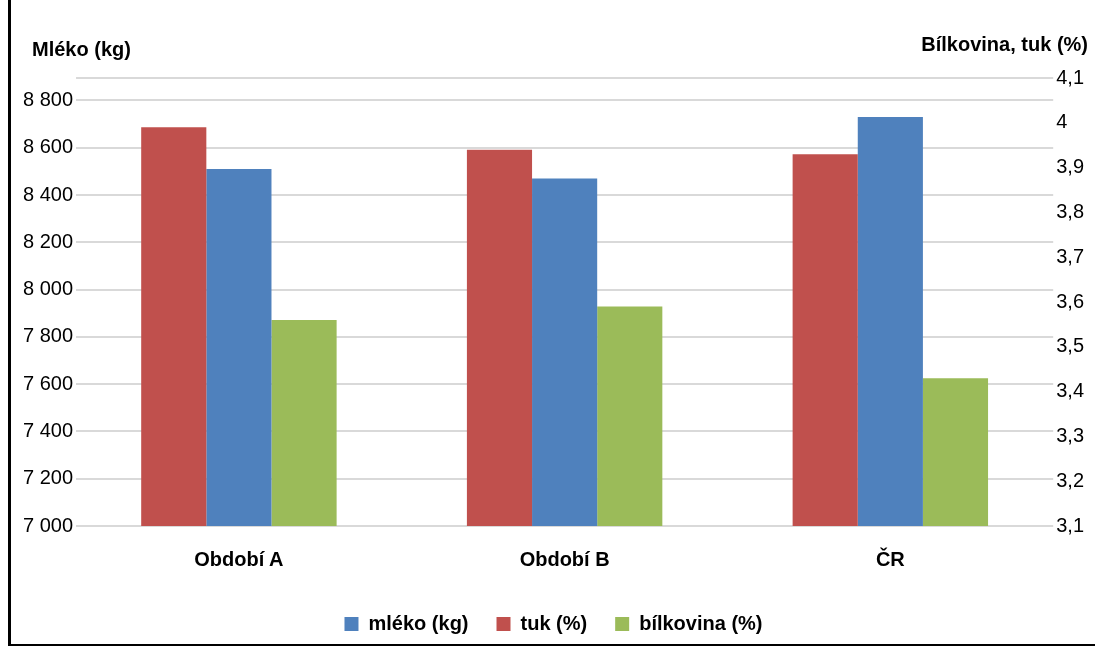 Image resolution: width=1095 pixels, height=648 pixels. What do you see at coordinates (48, 240) in the screenshot?
I see `y-tick-label: 8 200` at bounding box center [48, 240].